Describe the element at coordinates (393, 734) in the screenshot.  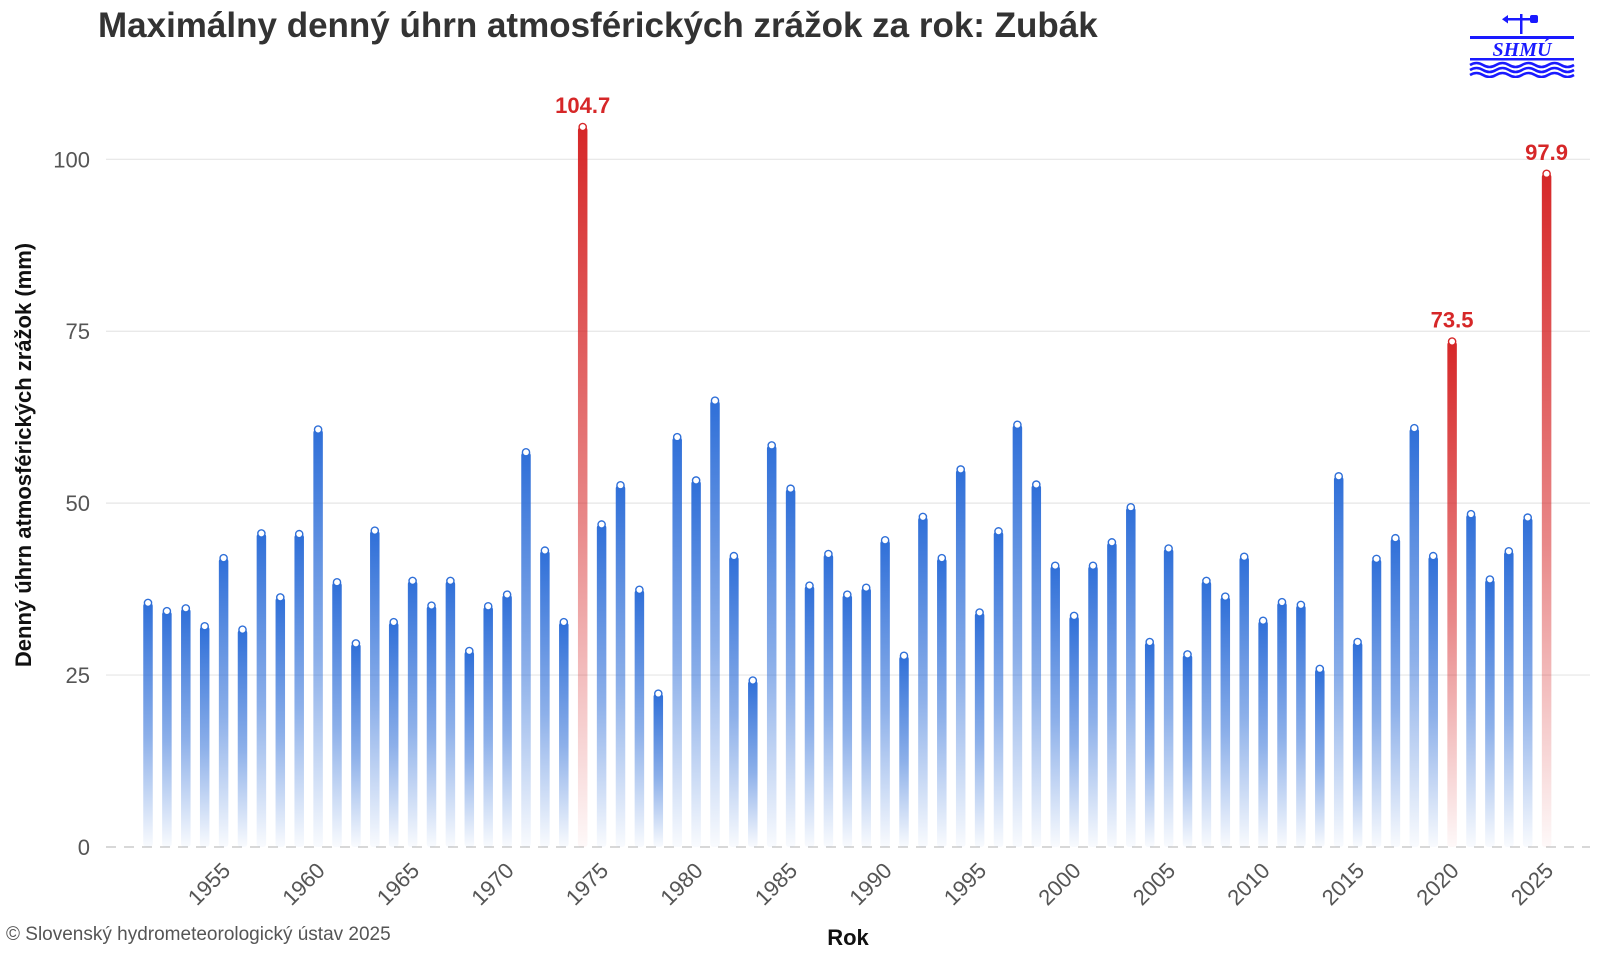
I see `bar-1964` at that location.